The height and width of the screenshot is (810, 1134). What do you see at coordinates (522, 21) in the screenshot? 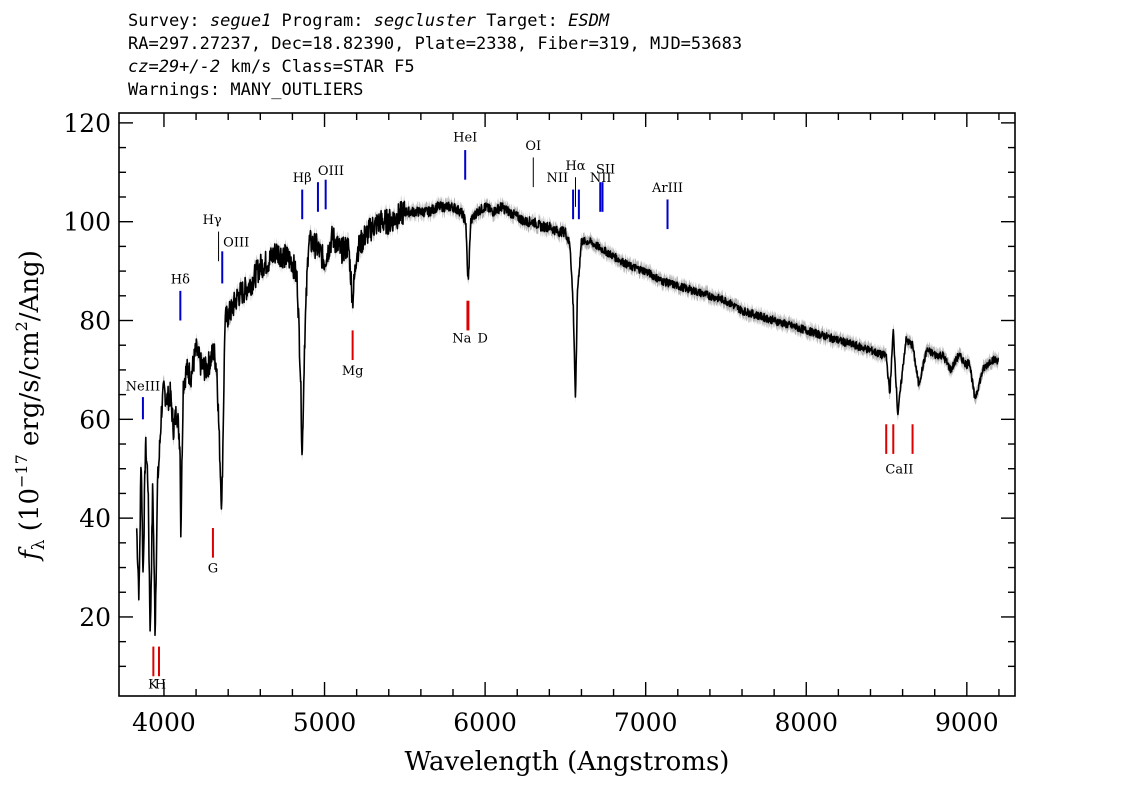
I see `target-label: Target:` at bounding box center [522, 21].